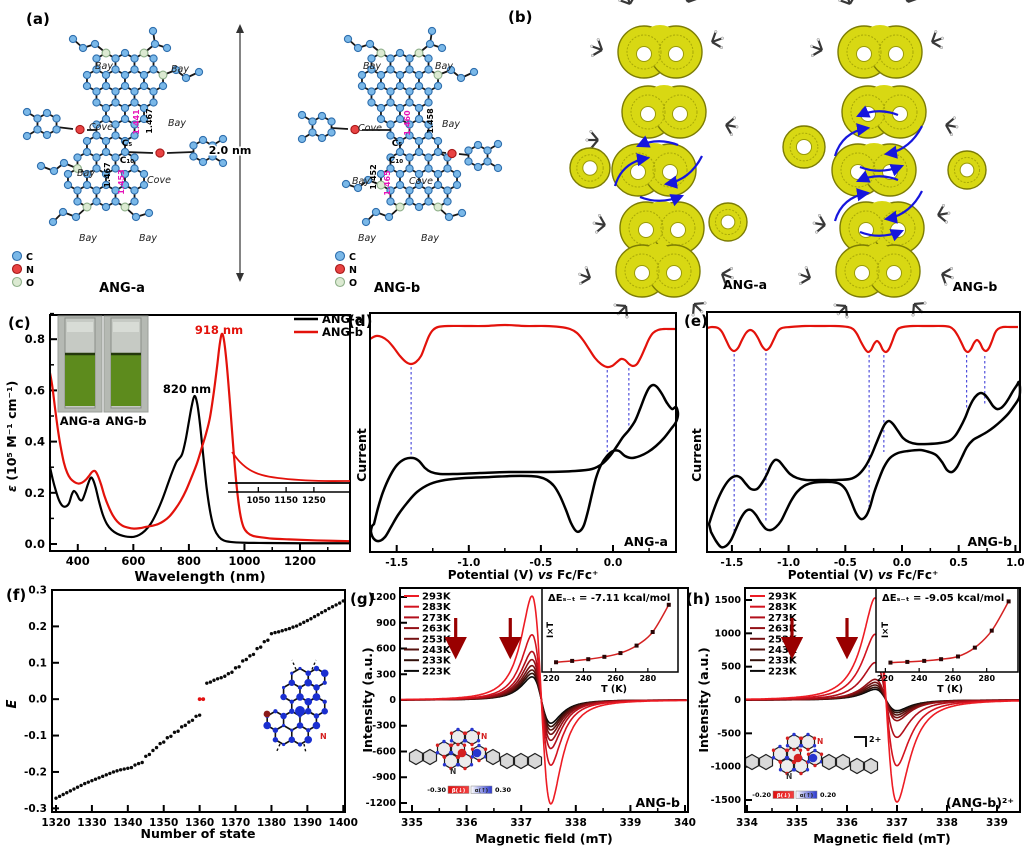 Image resolution: width=1024 pixels, height=848 pixels. Describe the element at coordinates (397, 288) in the screenshot. I see `mol2-name: ANG-b` at that location.